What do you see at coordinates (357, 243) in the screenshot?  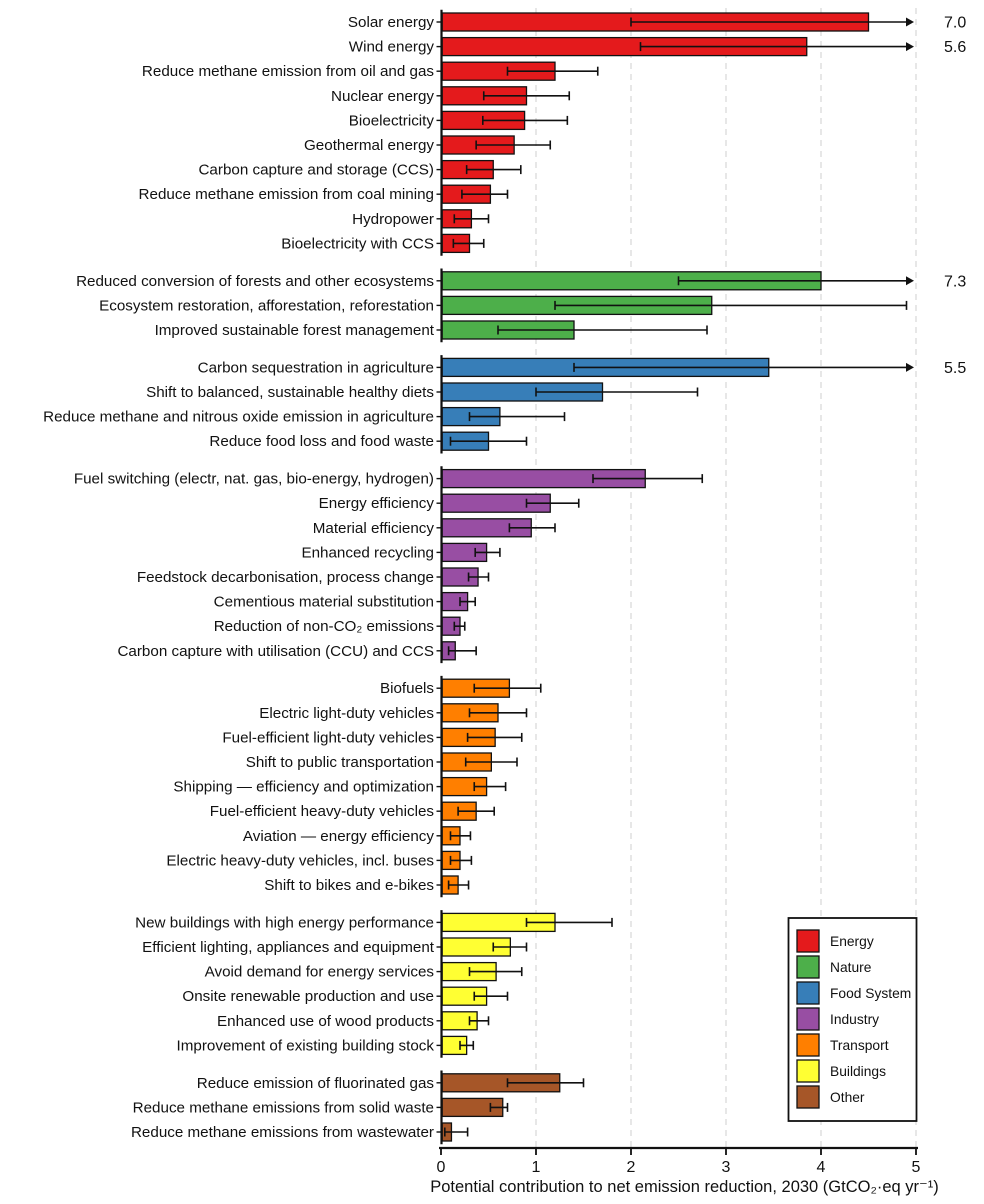 I see `row-label: Bioelectricity with CCS` at bounding box center [357, 243].